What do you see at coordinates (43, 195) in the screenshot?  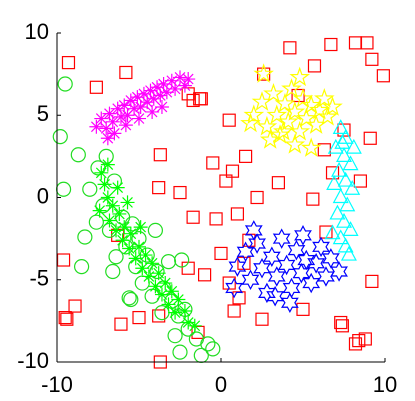 I see `y-tick-label: 0` at bounding box center [43, 195].